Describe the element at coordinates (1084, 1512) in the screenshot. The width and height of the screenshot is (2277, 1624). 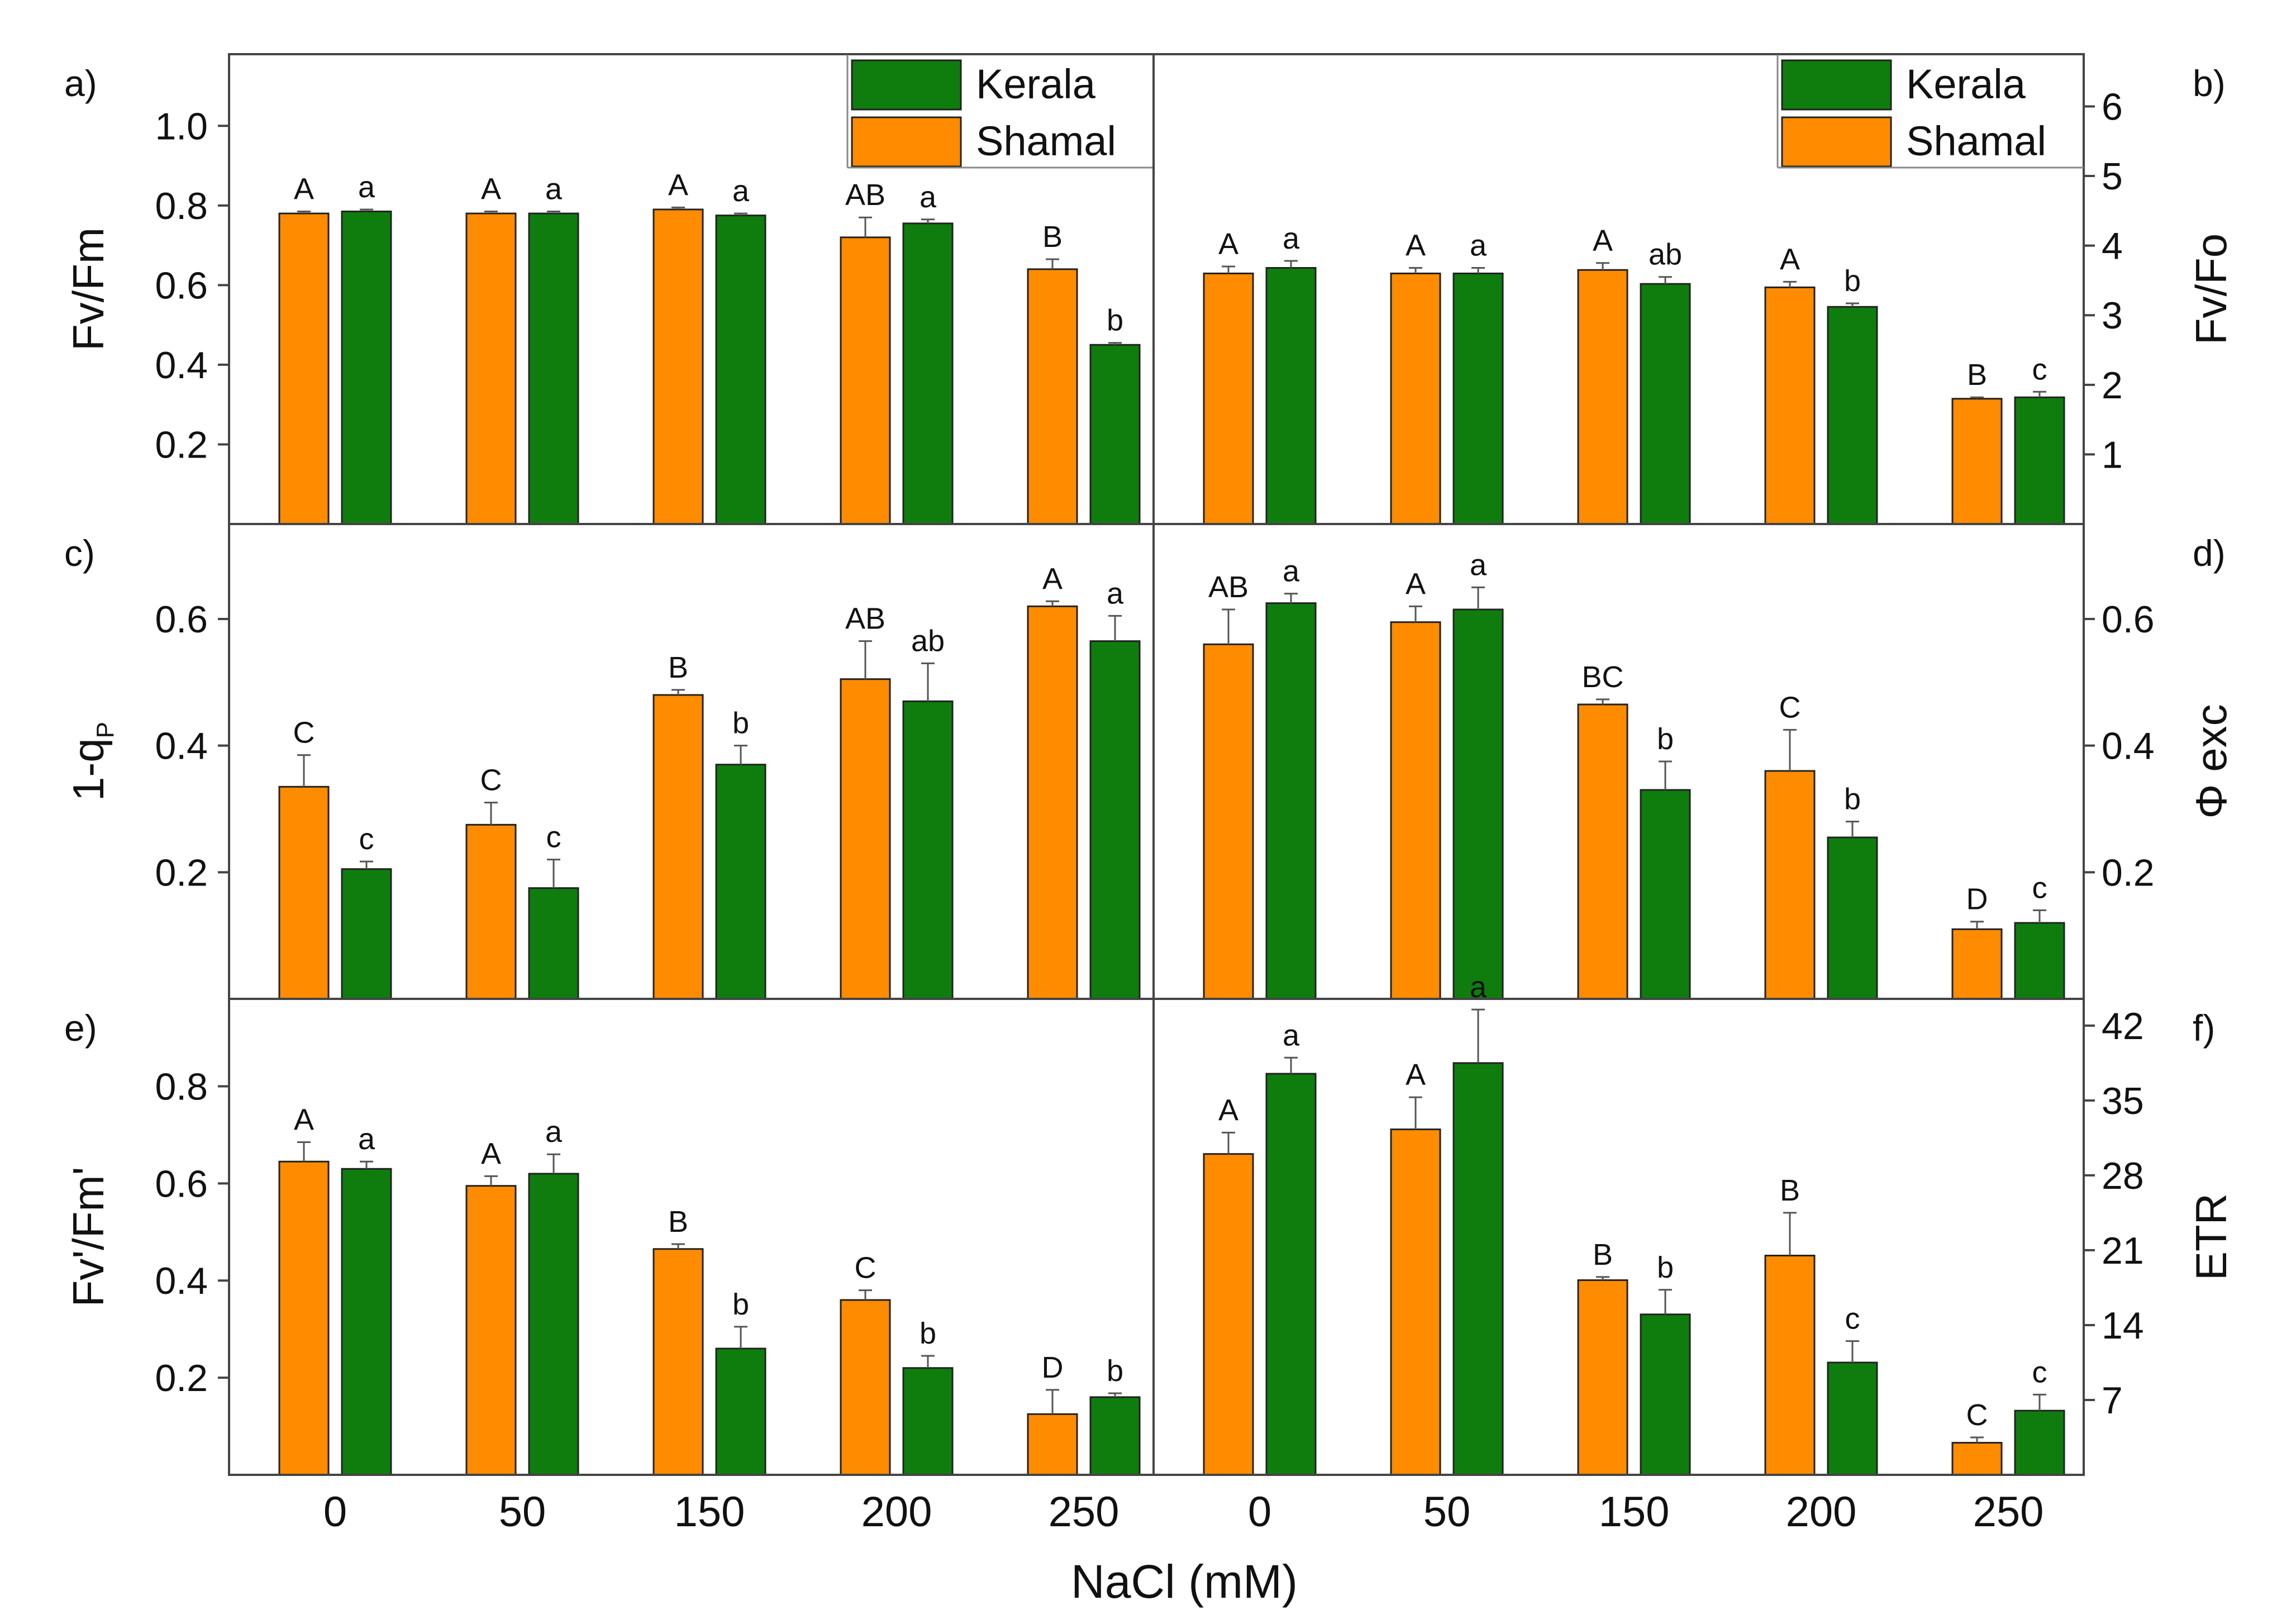
I see `x-tick-label-e-250: 250` at that location.